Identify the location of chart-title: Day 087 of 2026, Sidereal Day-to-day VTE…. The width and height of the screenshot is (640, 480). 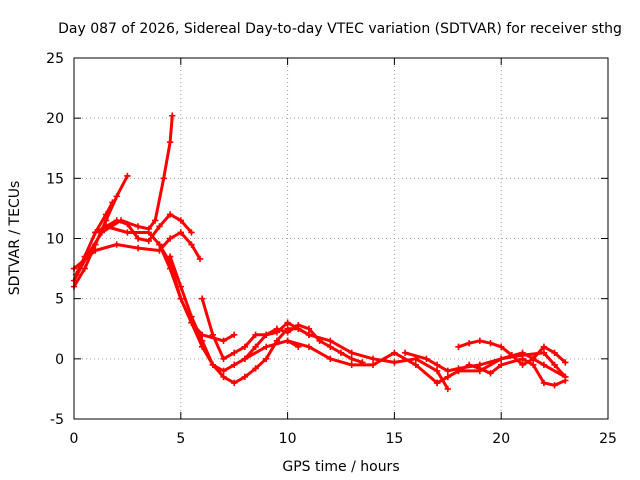
(340, 29).